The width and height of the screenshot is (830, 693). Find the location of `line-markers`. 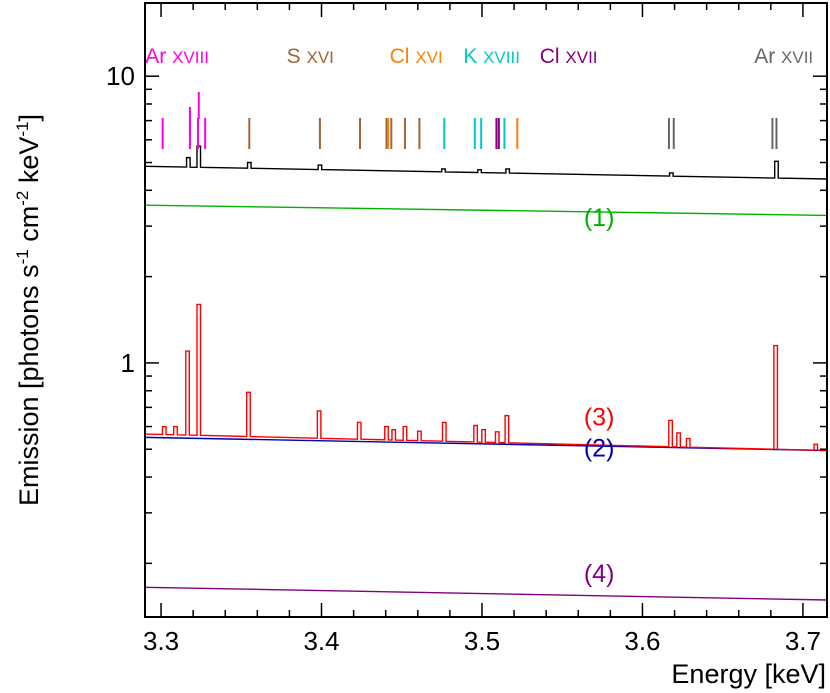

line-markers is located at coordinates (469, 120).